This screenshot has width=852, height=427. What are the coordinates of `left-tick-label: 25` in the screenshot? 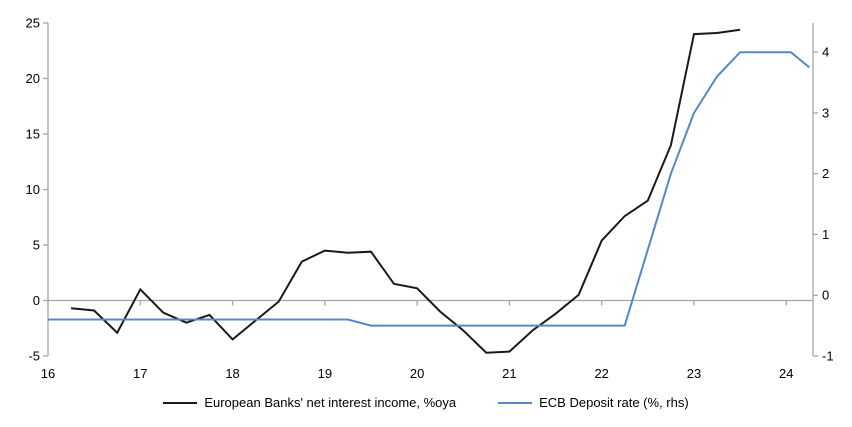 It's located at (33, 23).